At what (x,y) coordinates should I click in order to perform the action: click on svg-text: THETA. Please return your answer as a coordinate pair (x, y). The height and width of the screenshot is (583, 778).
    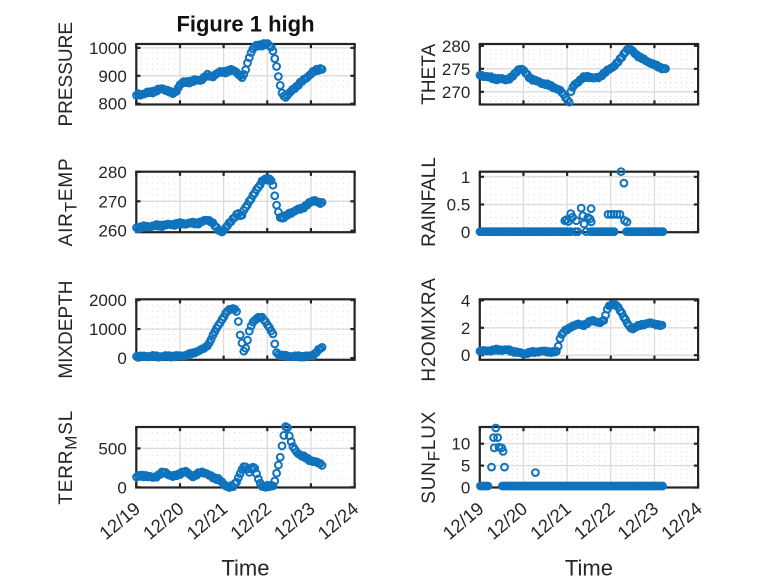
    Looking at the image, I should click on (429, 73).